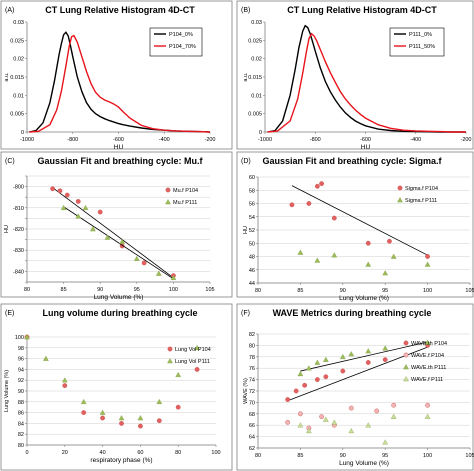 The width and height of the screenshot is (474, 471). Describe the element at coordinates (7, 391) in the screenshot. I see `y-axis-label: Lung Volume (%)` at that location.